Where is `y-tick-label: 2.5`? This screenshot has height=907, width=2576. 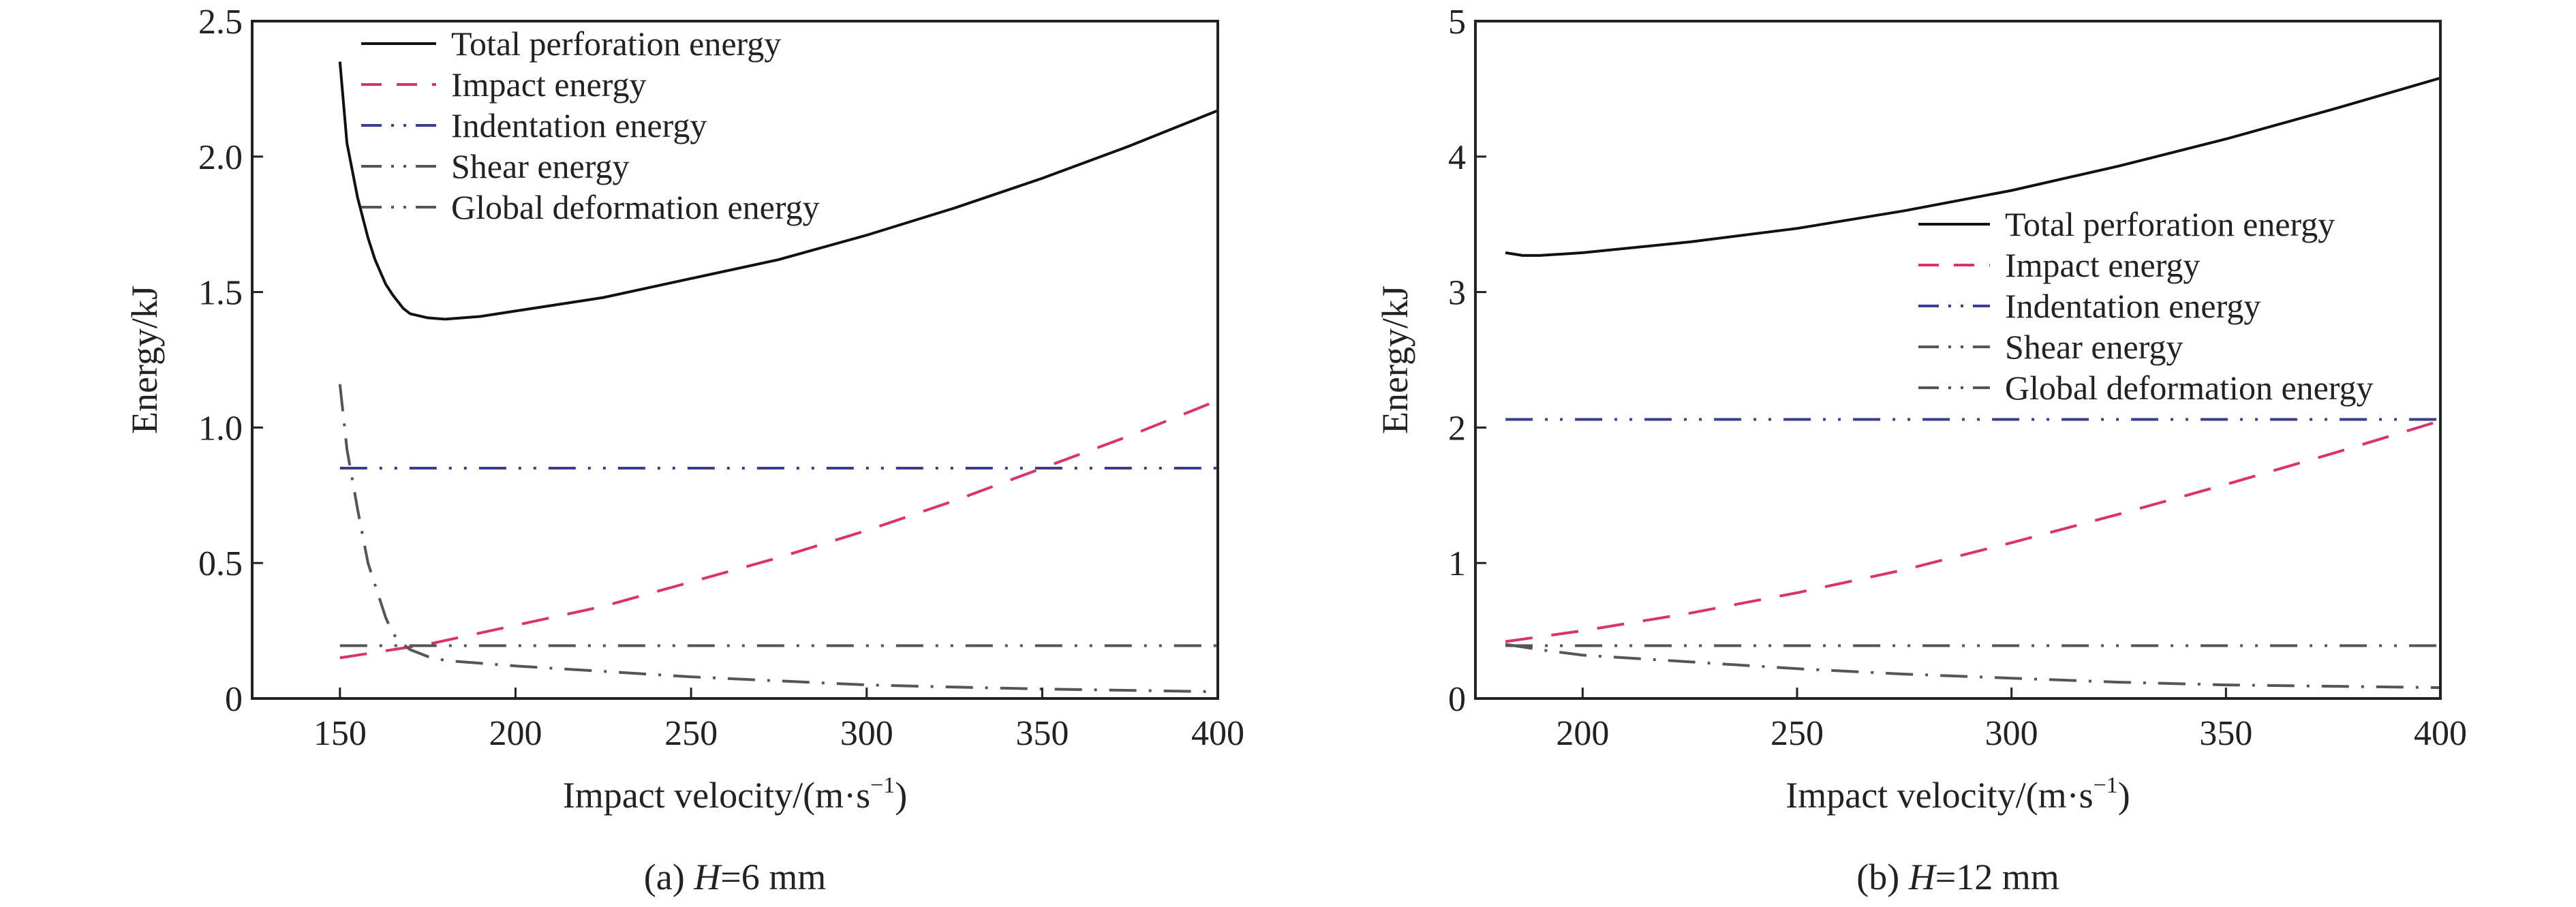 y-tick-label: 2.5 is located at coordinates (221, 22).